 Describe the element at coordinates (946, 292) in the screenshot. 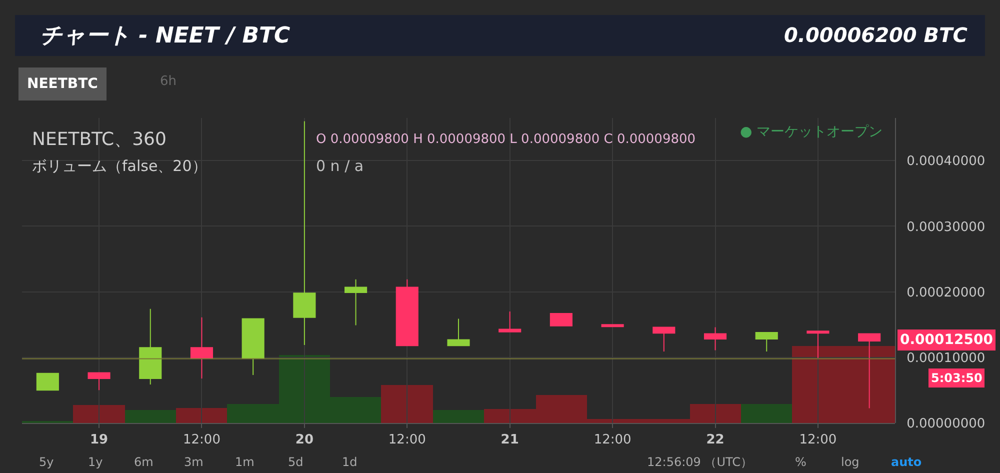

I see `y-tick-label: 0.00020000` at that location.